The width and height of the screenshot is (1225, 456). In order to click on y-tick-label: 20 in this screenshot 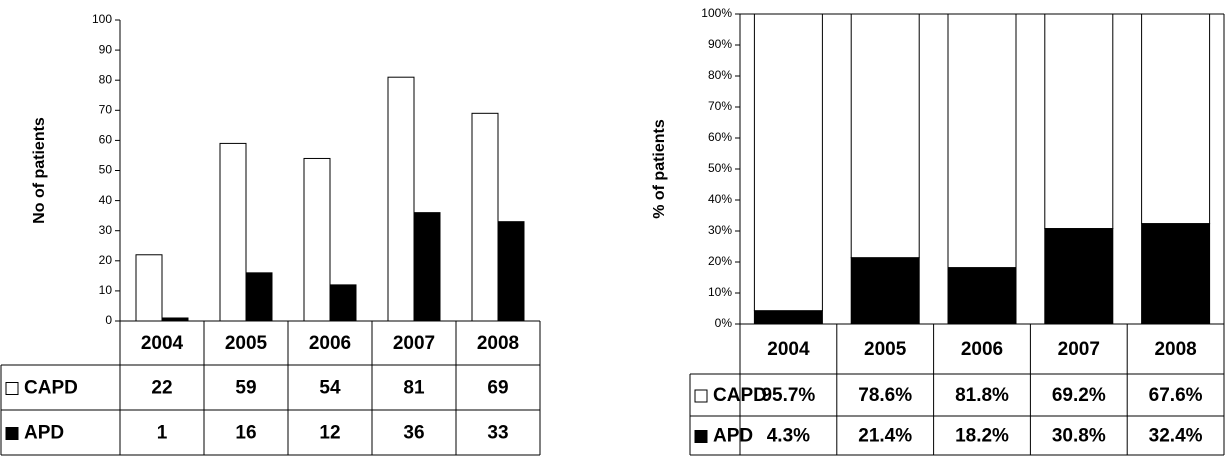, I will do `click(106, 260)`.